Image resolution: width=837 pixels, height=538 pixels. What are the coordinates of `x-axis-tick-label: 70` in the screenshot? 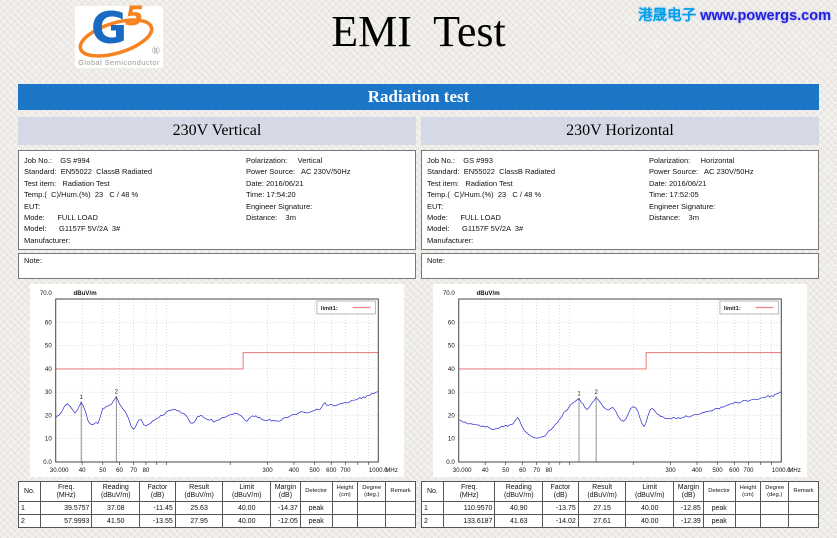 It's located at (536, 470).